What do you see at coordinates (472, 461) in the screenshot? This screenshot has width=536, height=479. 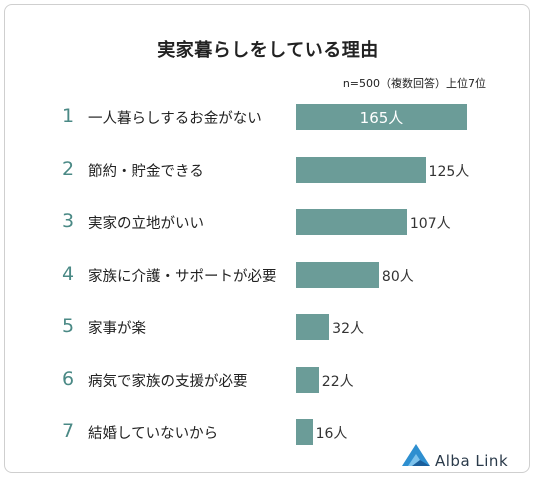 I see `brand-name: Alba Link` at bounding box center [472, 461].